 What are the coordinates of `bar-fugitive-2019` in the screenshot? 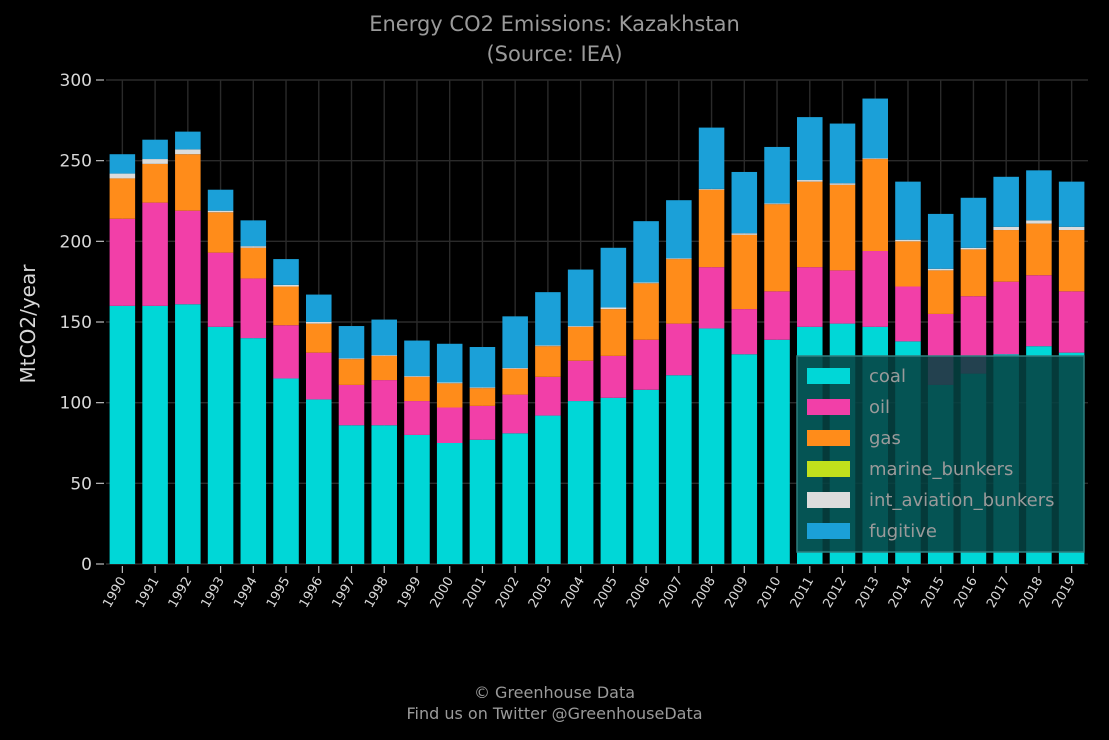 It's located at (1071, 204).